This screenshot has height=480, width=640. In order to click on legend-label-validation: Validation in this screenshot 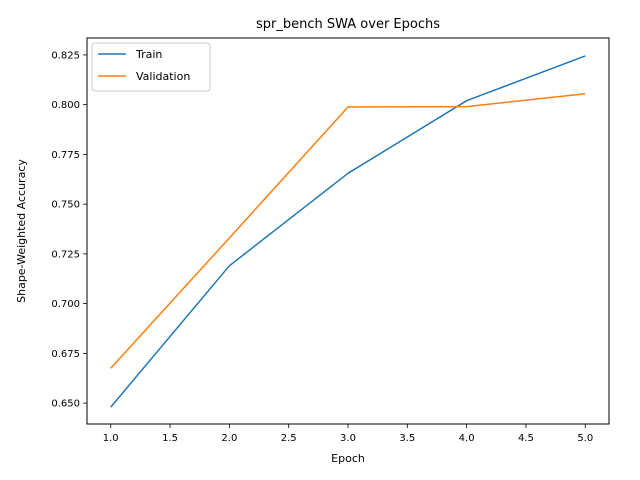, I will do `click(163, 76)`.